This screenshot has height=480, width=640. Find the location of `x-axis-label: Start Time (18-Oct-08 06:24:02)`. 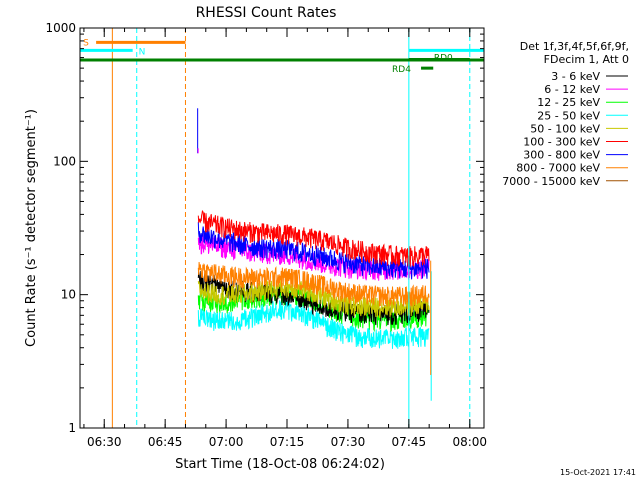

x-axis-label: Start Time (18-Oct-08 06:24:02) is located at coordinates (280, 464).